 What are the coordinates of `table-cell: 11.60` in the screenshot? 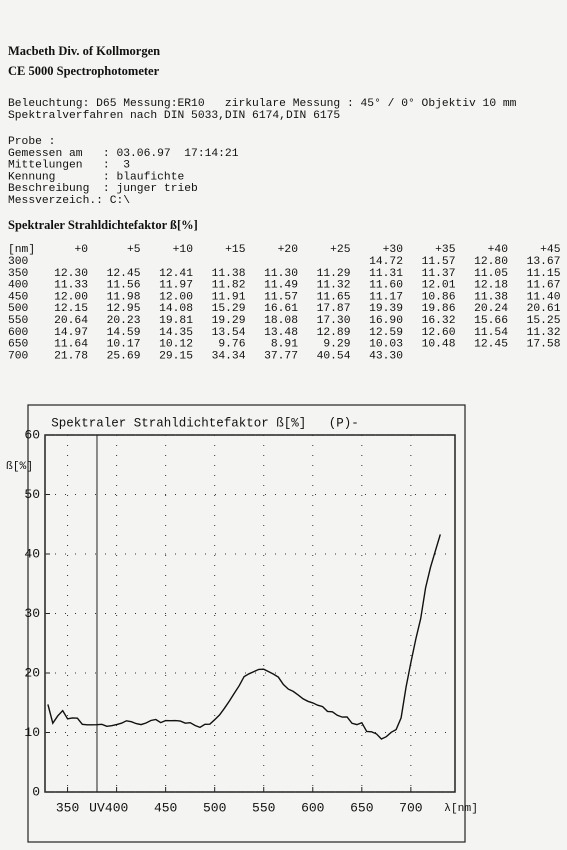 It's located at (386, 286).